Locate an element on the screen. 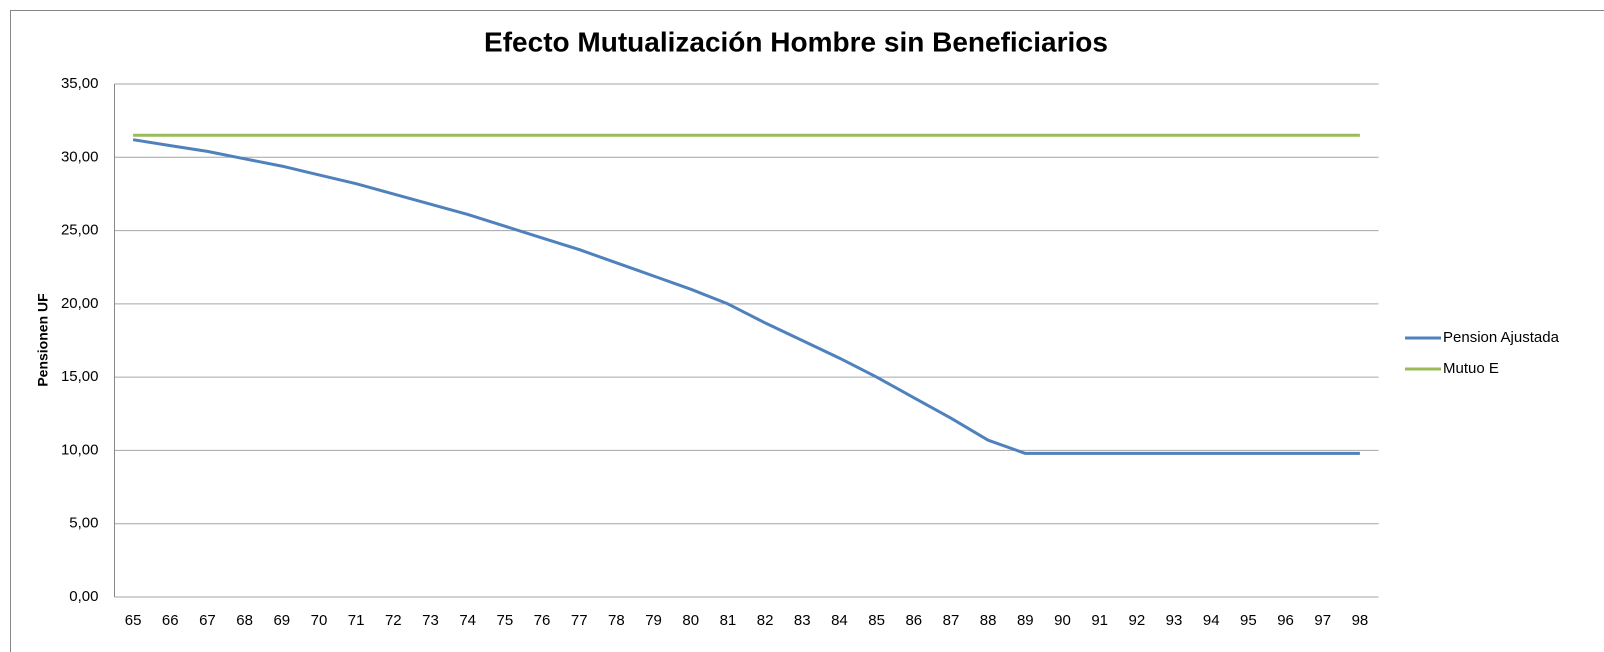 The width and height of the screenshot is (1604, 652). y-tick-label: 35,00 is located at coordinates (80, 83).